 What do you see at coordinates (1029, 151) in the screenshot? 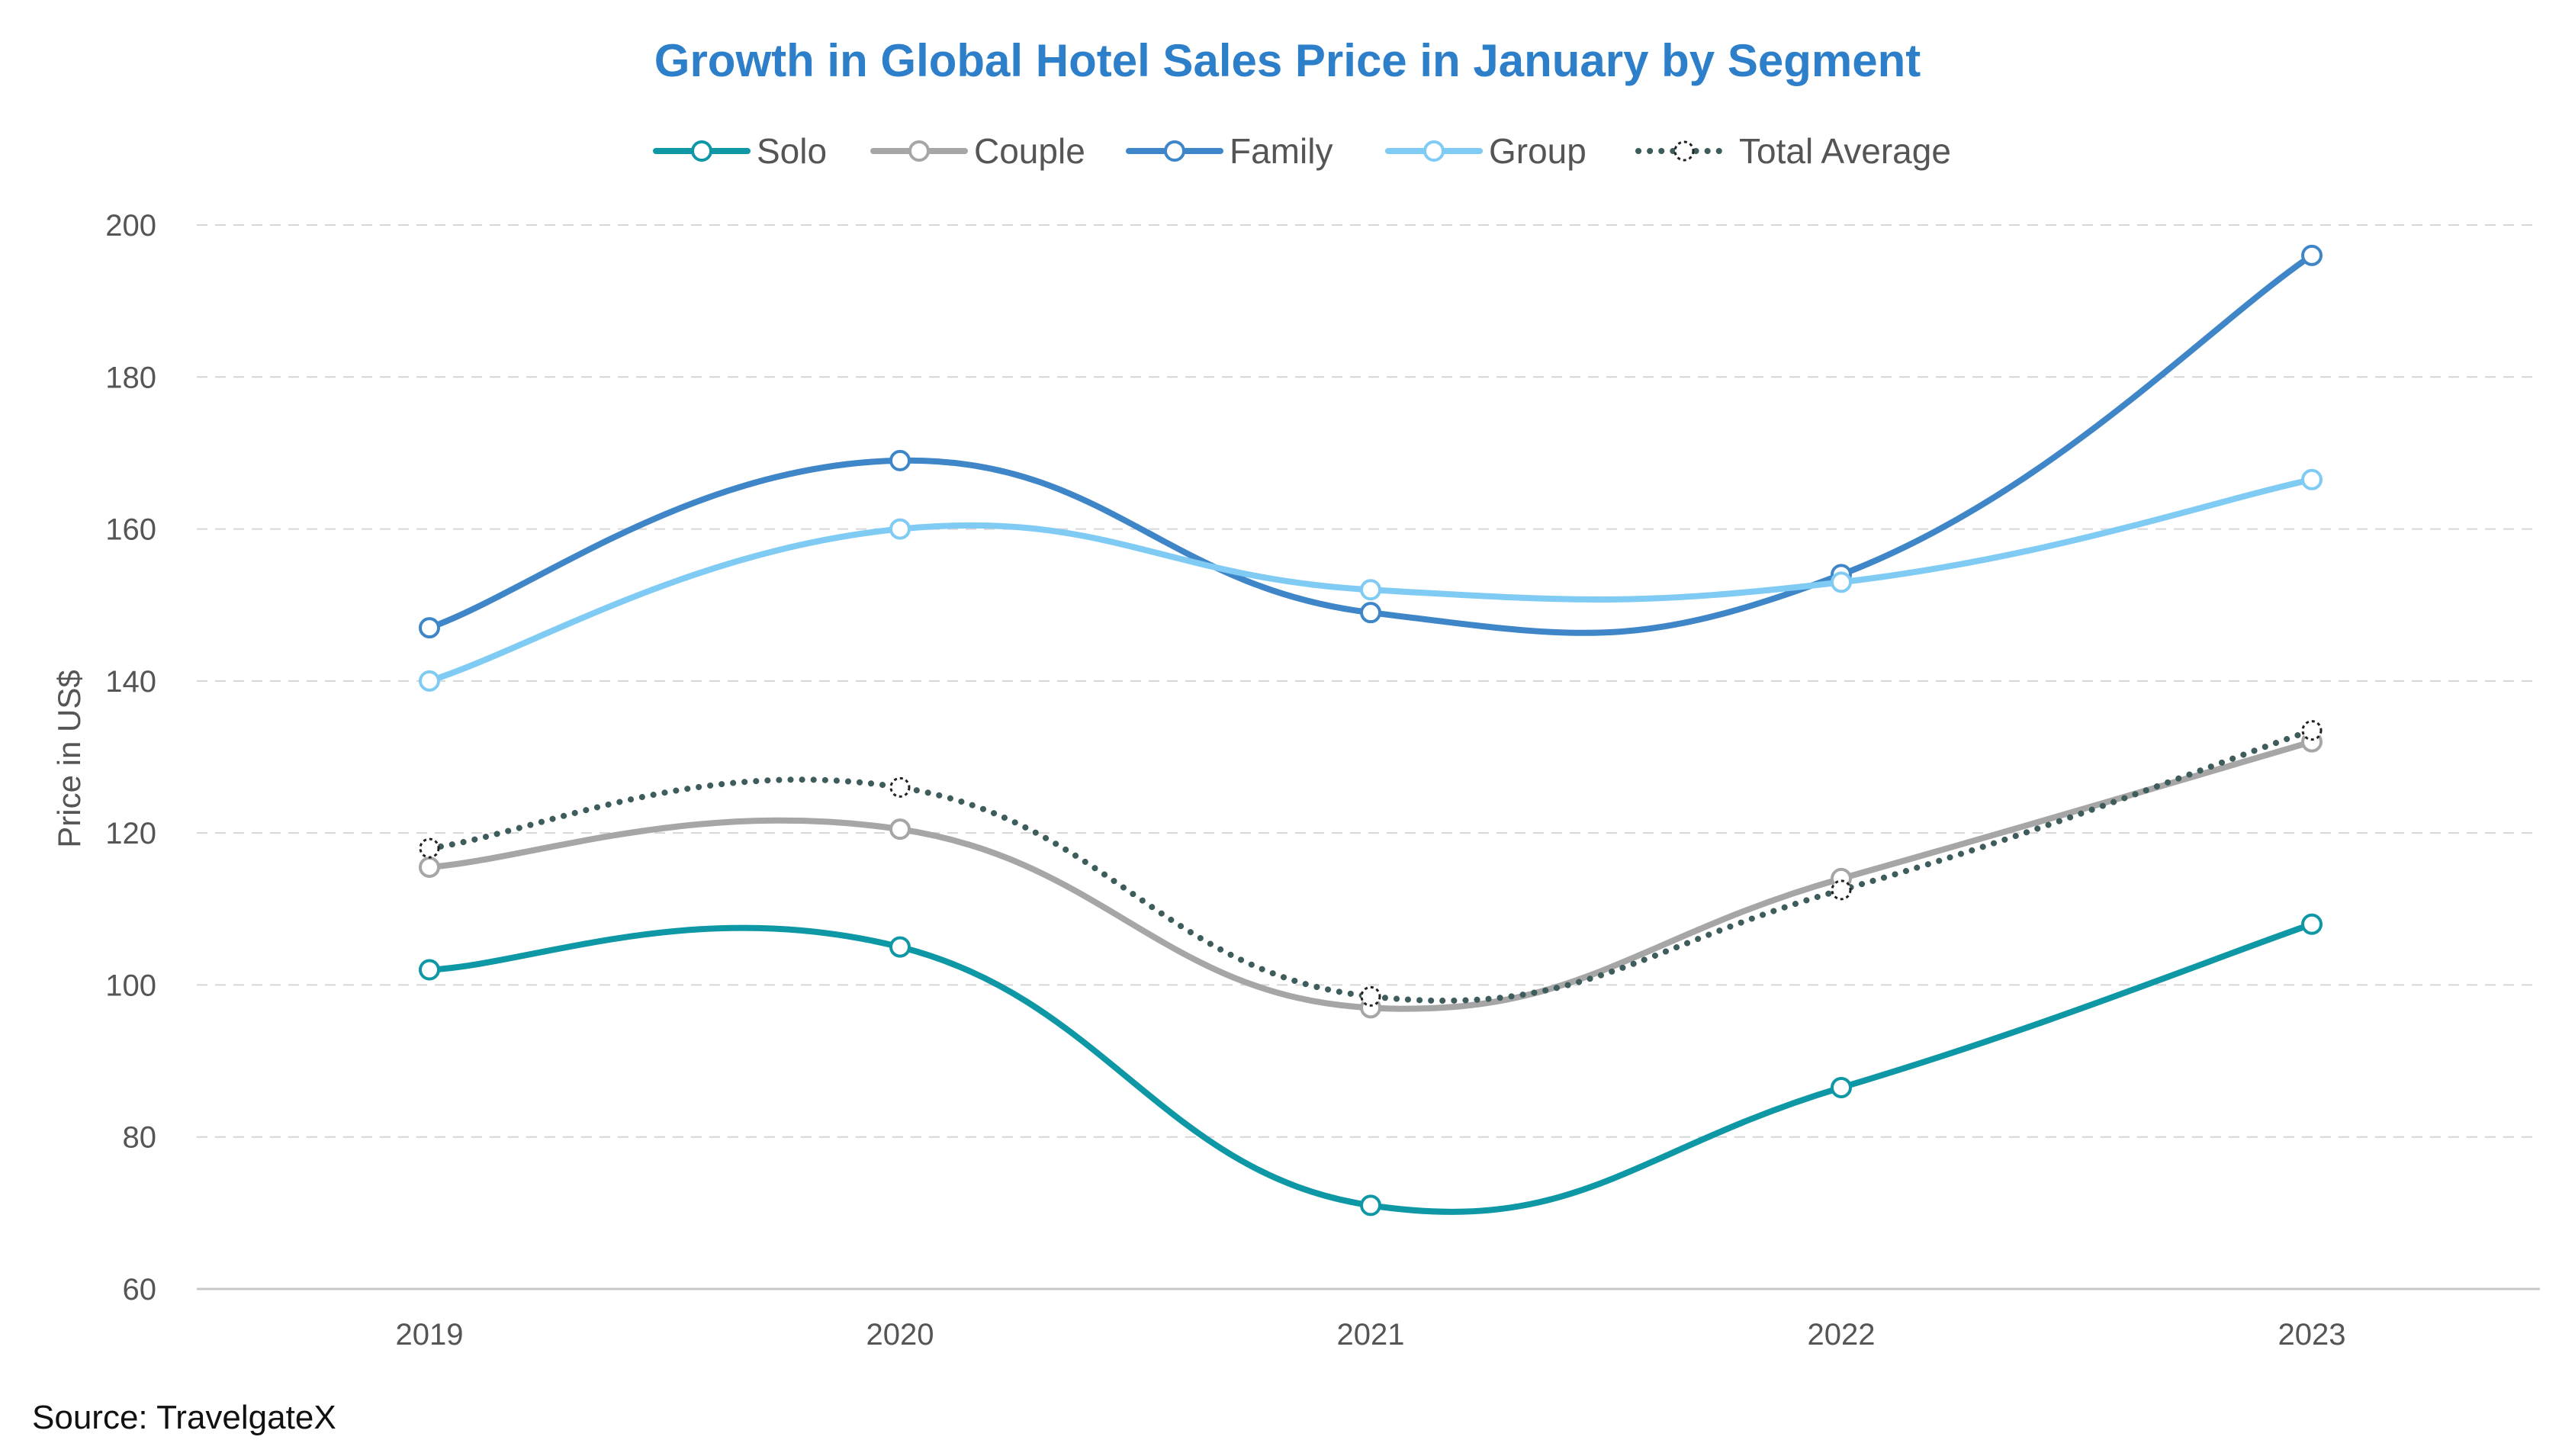
I see `legend-label: Couple` at bounding box center [1029, 151].